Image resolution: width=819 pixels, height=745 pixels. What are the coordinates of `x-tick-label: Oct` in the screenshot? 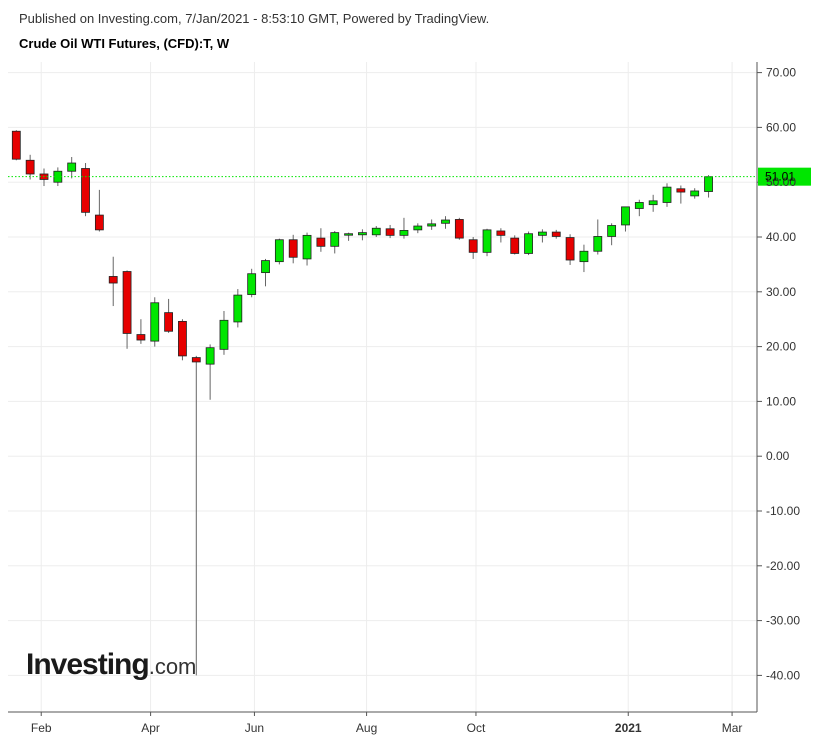 It's located at (476, 728).